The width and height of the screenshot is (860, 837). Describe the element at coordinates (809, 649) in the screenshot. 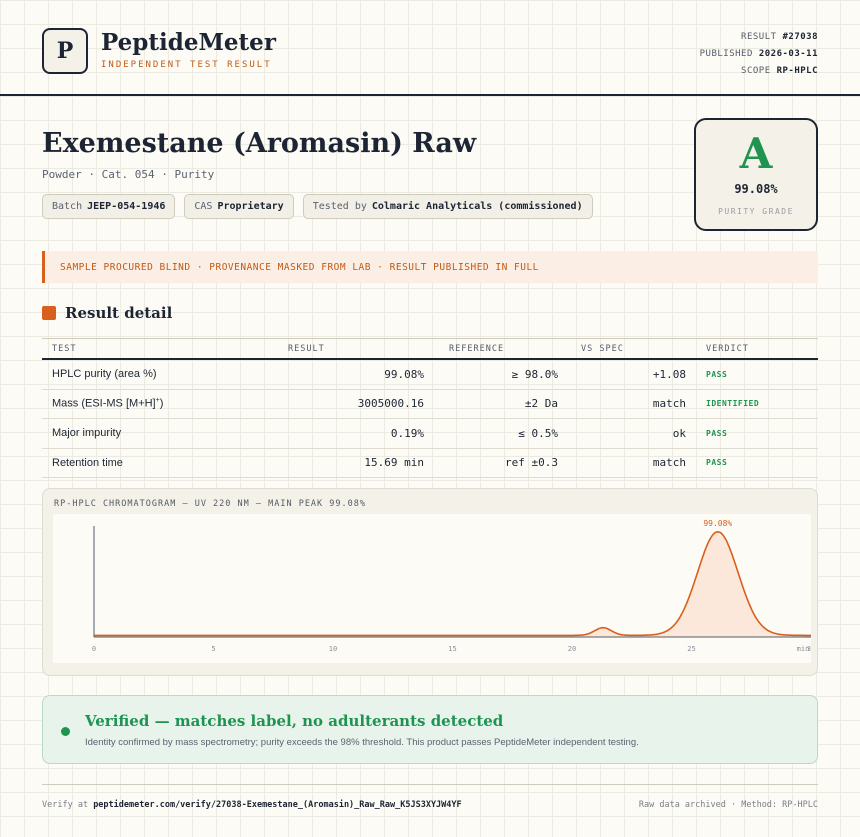

I see `x-tick-label: 30` at that location.